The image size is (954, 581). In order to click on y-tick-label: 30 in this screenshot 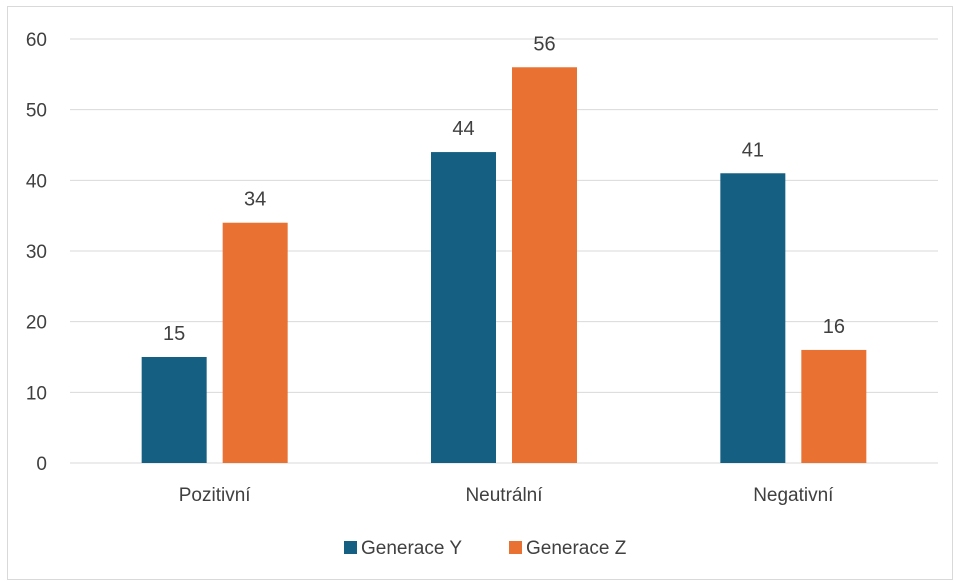, I will do `click(36, 252)`.